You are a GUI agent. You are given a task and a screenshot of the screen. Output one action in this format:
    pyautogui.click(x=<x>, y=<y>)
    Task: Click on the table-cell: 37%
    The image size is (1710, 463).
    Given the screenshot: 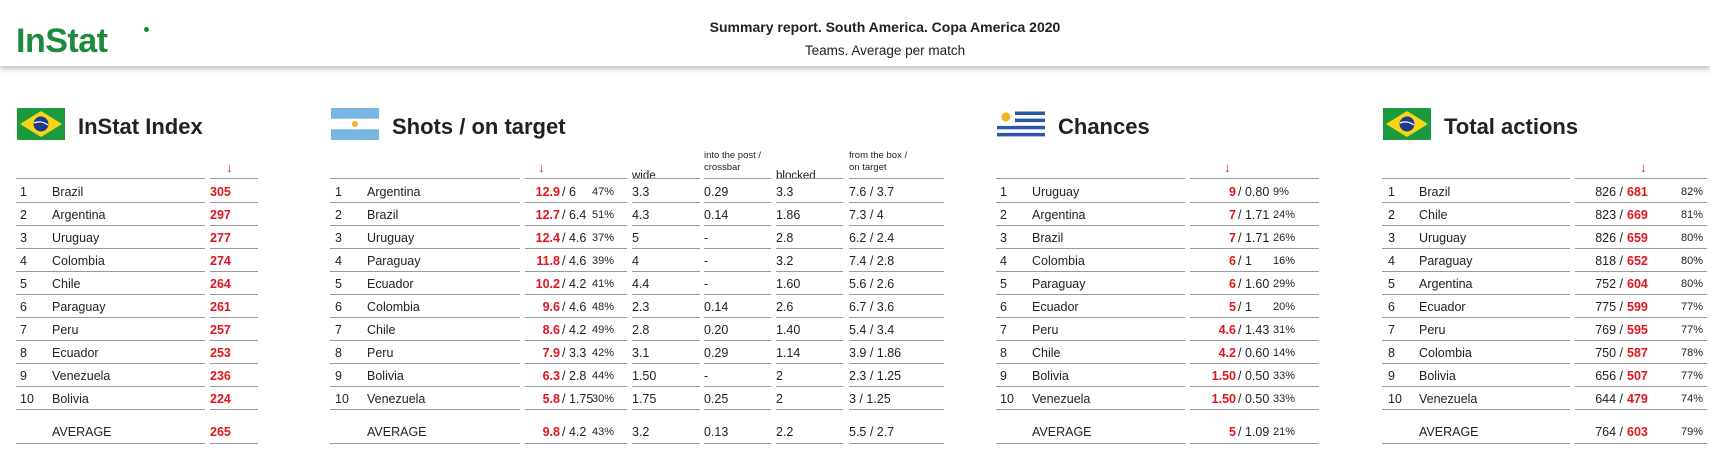 What is the action you would take?
    pyautogui.click(x=603, y=238)
    